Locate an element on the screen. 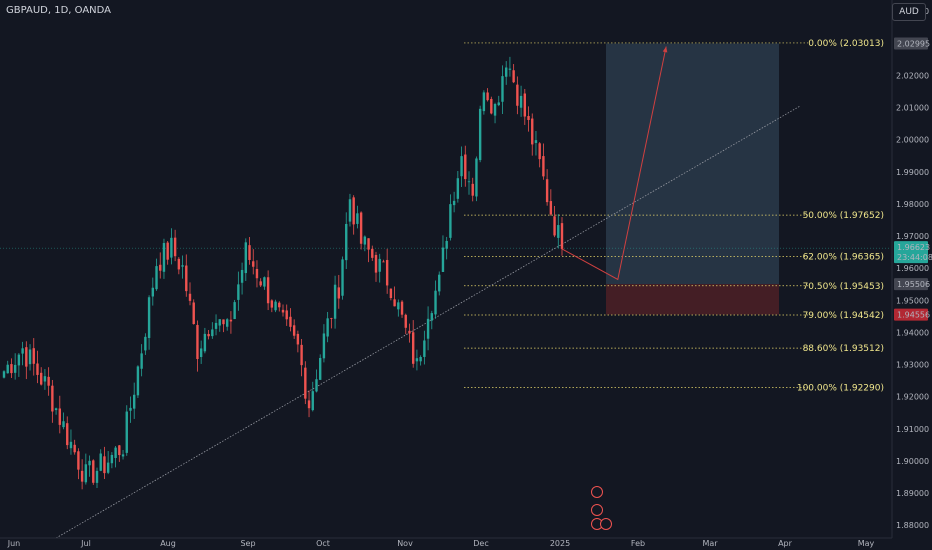  x-tick-label: Nov is located at coordinates (405, 543).